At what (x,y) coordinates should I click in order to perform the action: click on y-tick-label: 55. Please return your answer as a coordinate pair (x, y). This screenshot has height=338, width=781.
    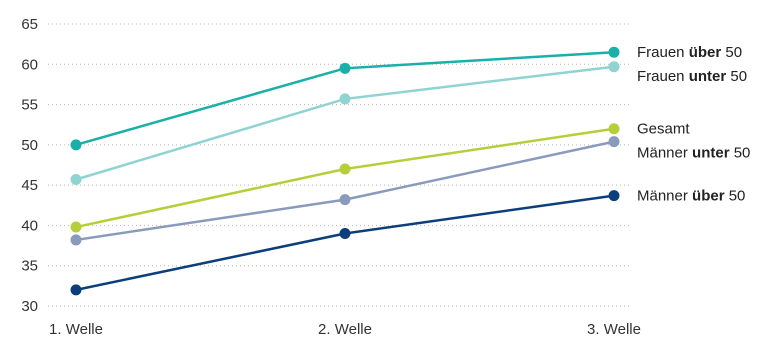
    Looking at the image, I should click on (29, 105).